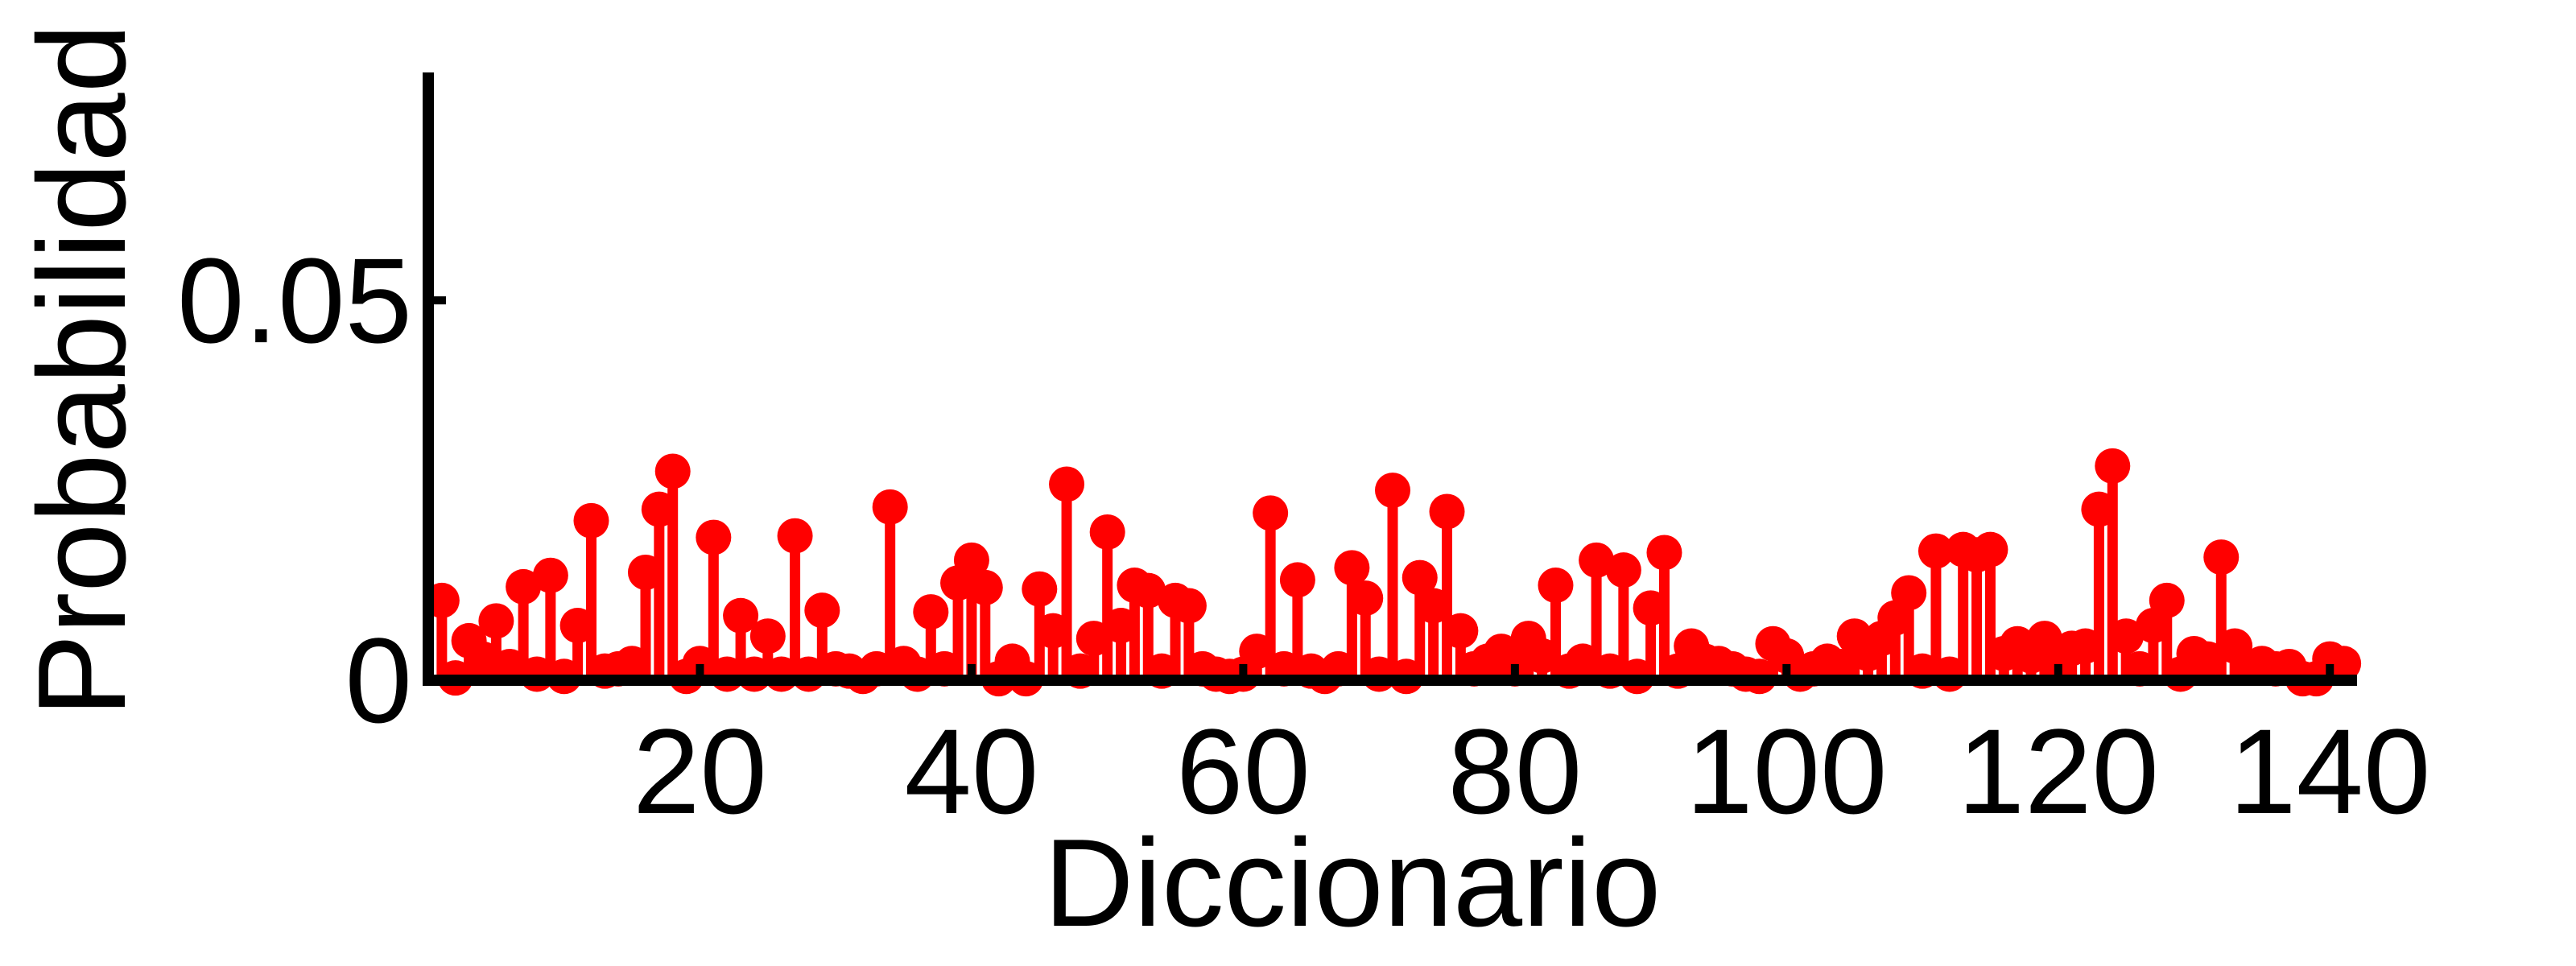 The width and height of the screenshot is (2576, 966). What do you see at coordinates (294, 300) in the screenshot?
I see `y-tick-label: 0.05` at bounding box center [294, 300].